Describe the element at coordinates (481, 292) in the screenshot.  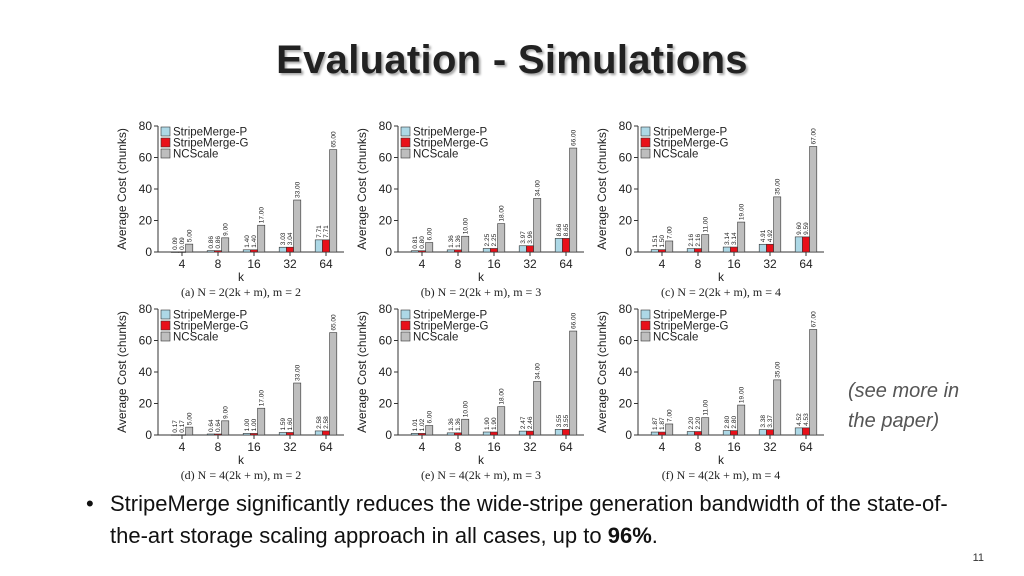
I see `chart-caption: (b) N = 2(2k + m), m = 3` at that location.